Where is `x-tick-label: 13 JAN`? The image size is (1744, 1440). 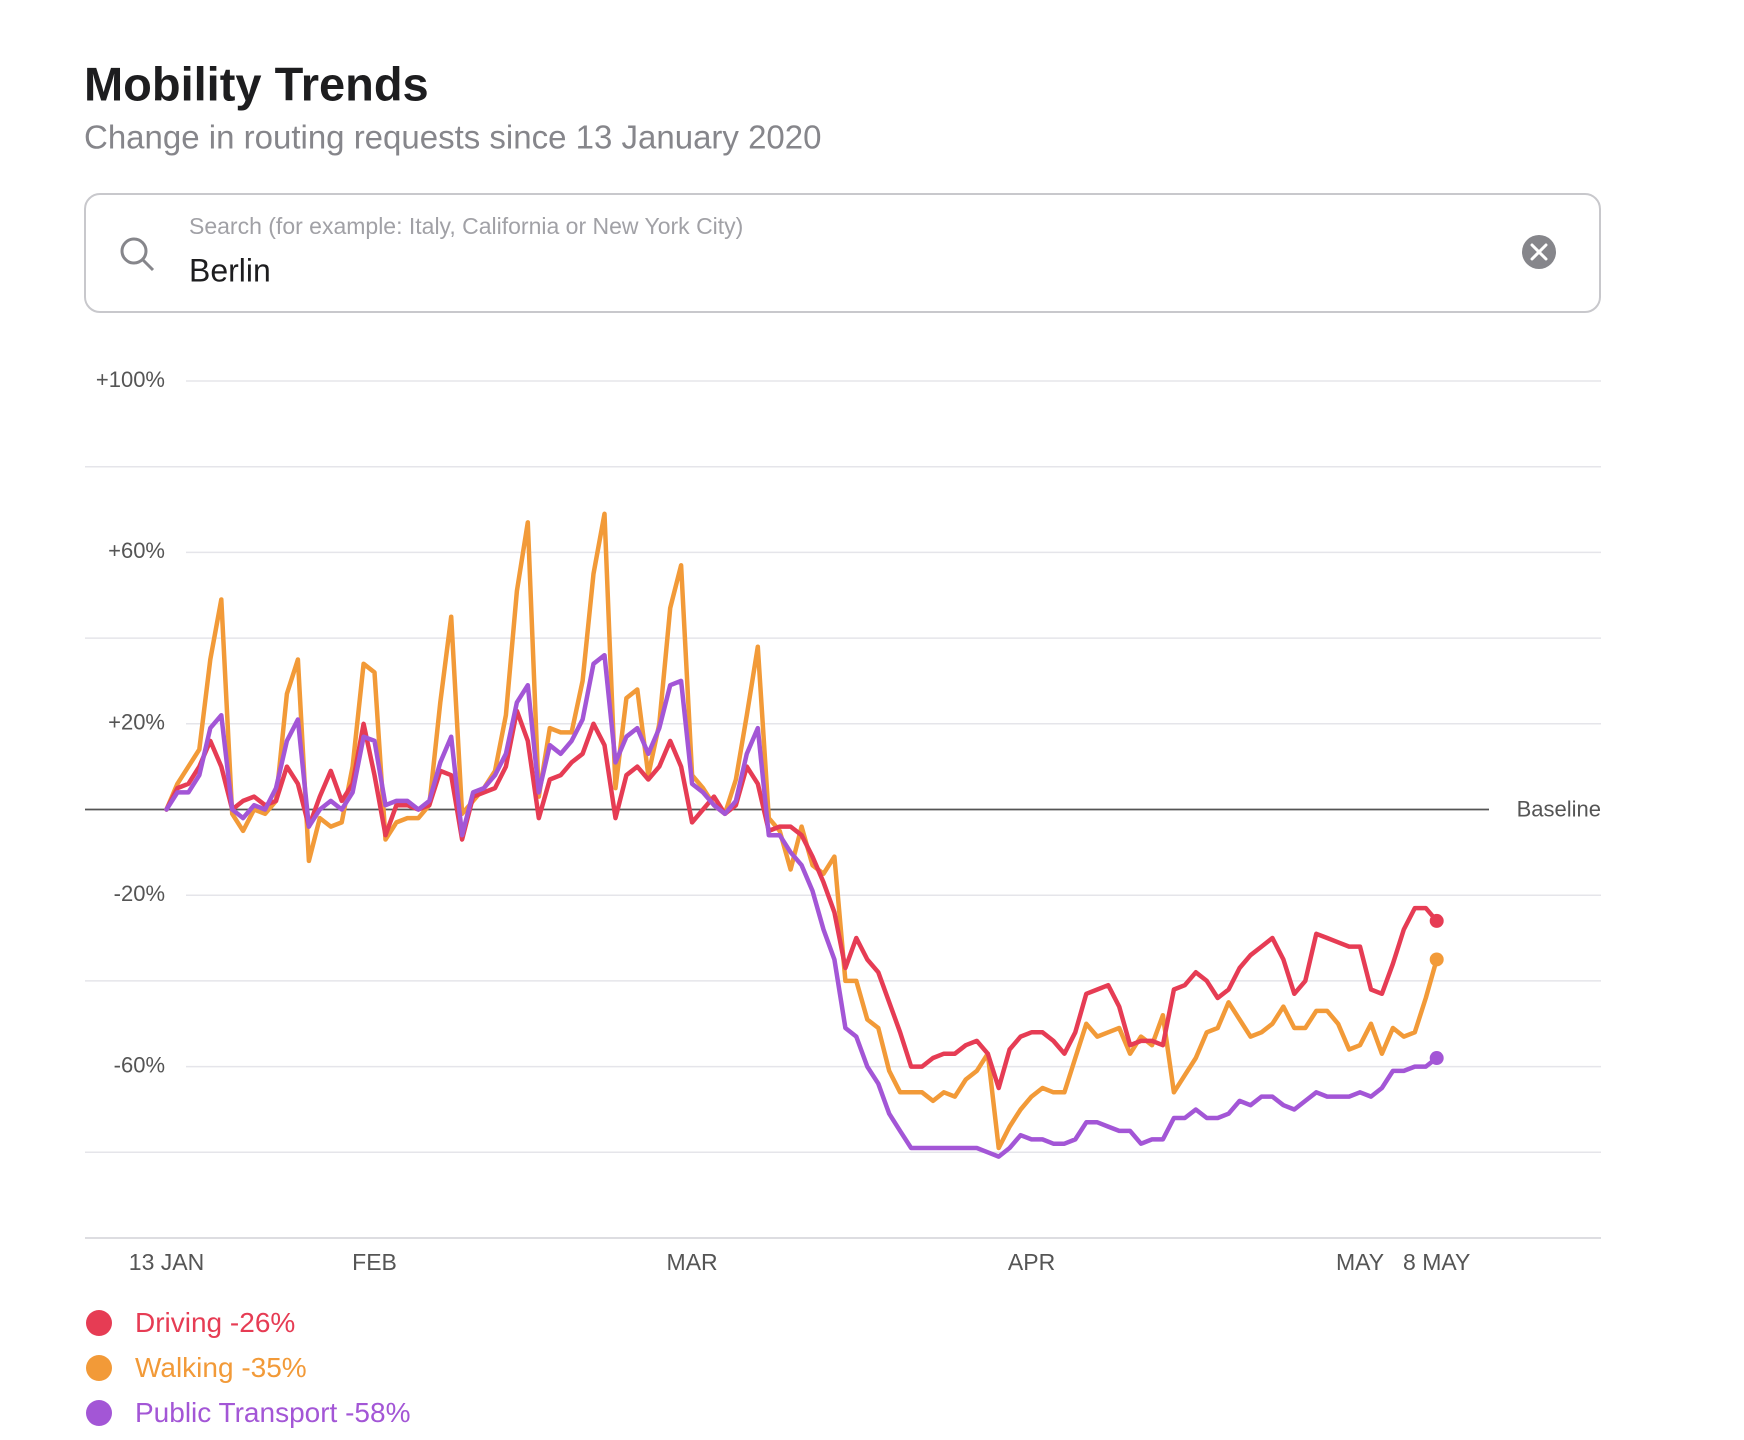 x-tick-label: 13 JAN is located at coordinates (166, 1262).